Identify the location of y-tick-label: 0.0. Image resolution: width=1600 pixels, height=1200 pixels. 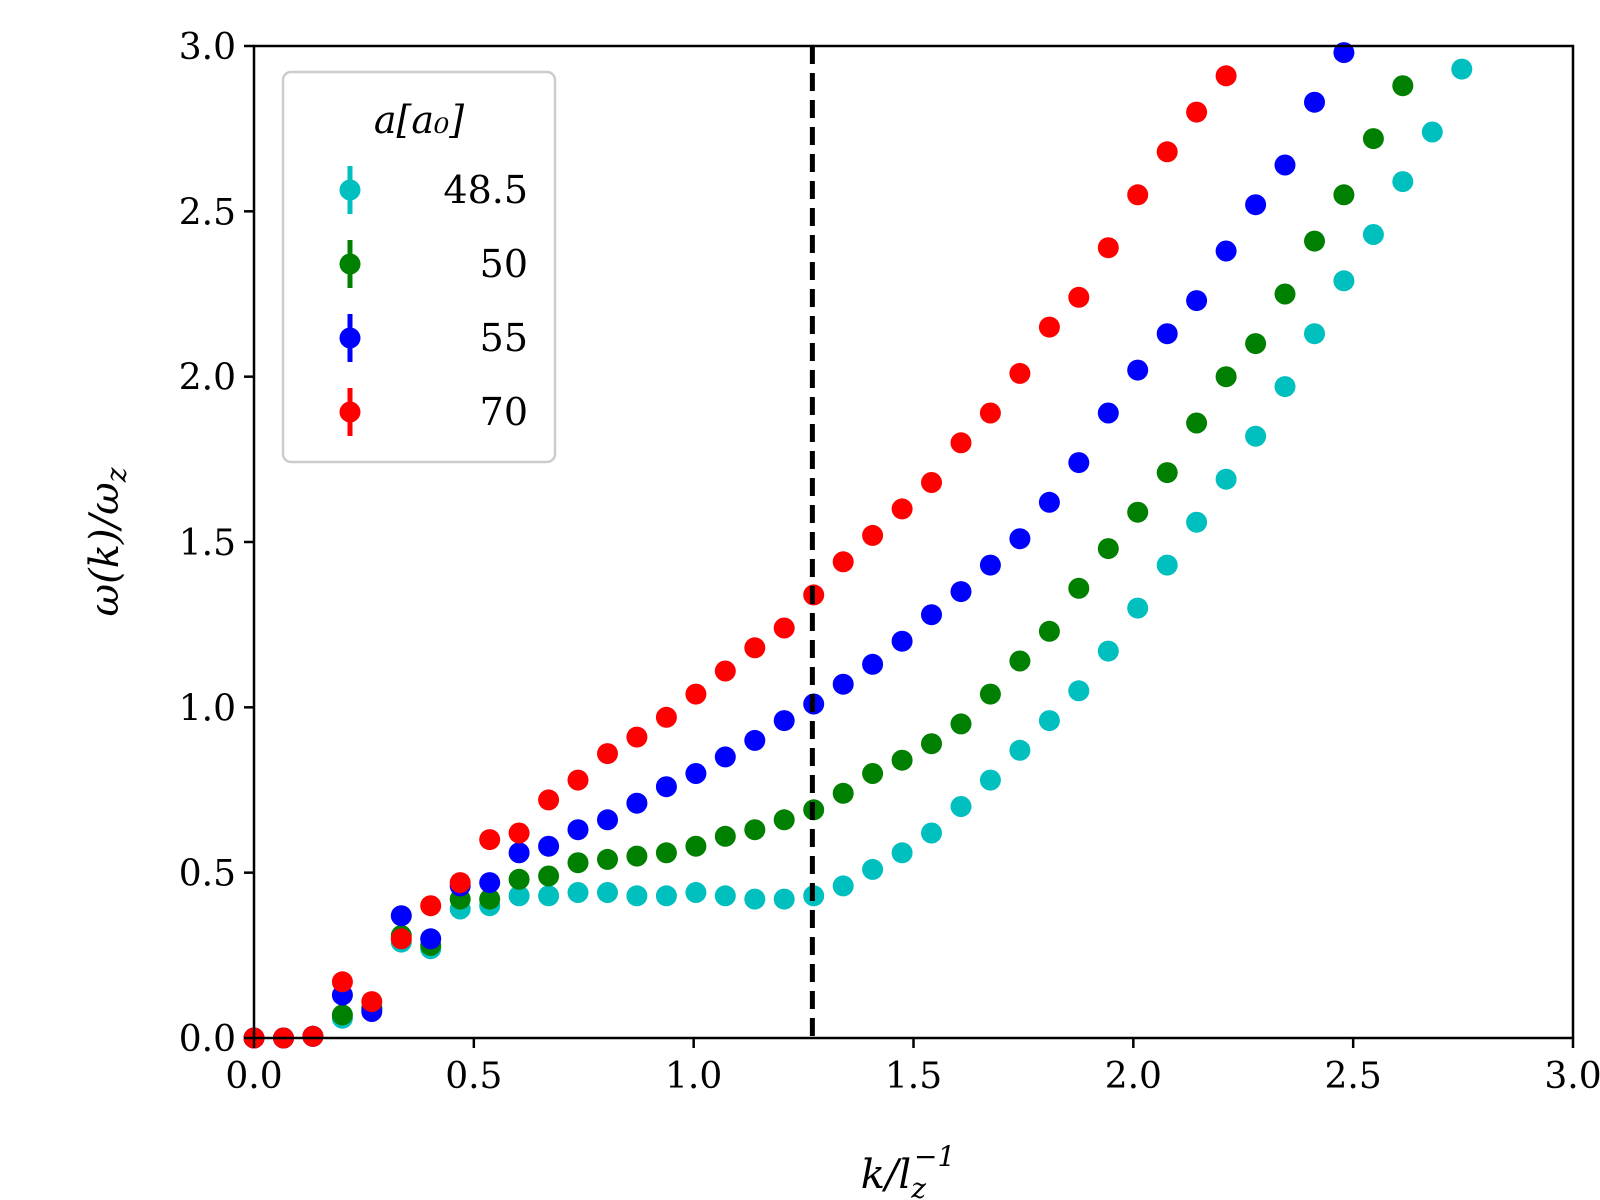
(207, 1039).